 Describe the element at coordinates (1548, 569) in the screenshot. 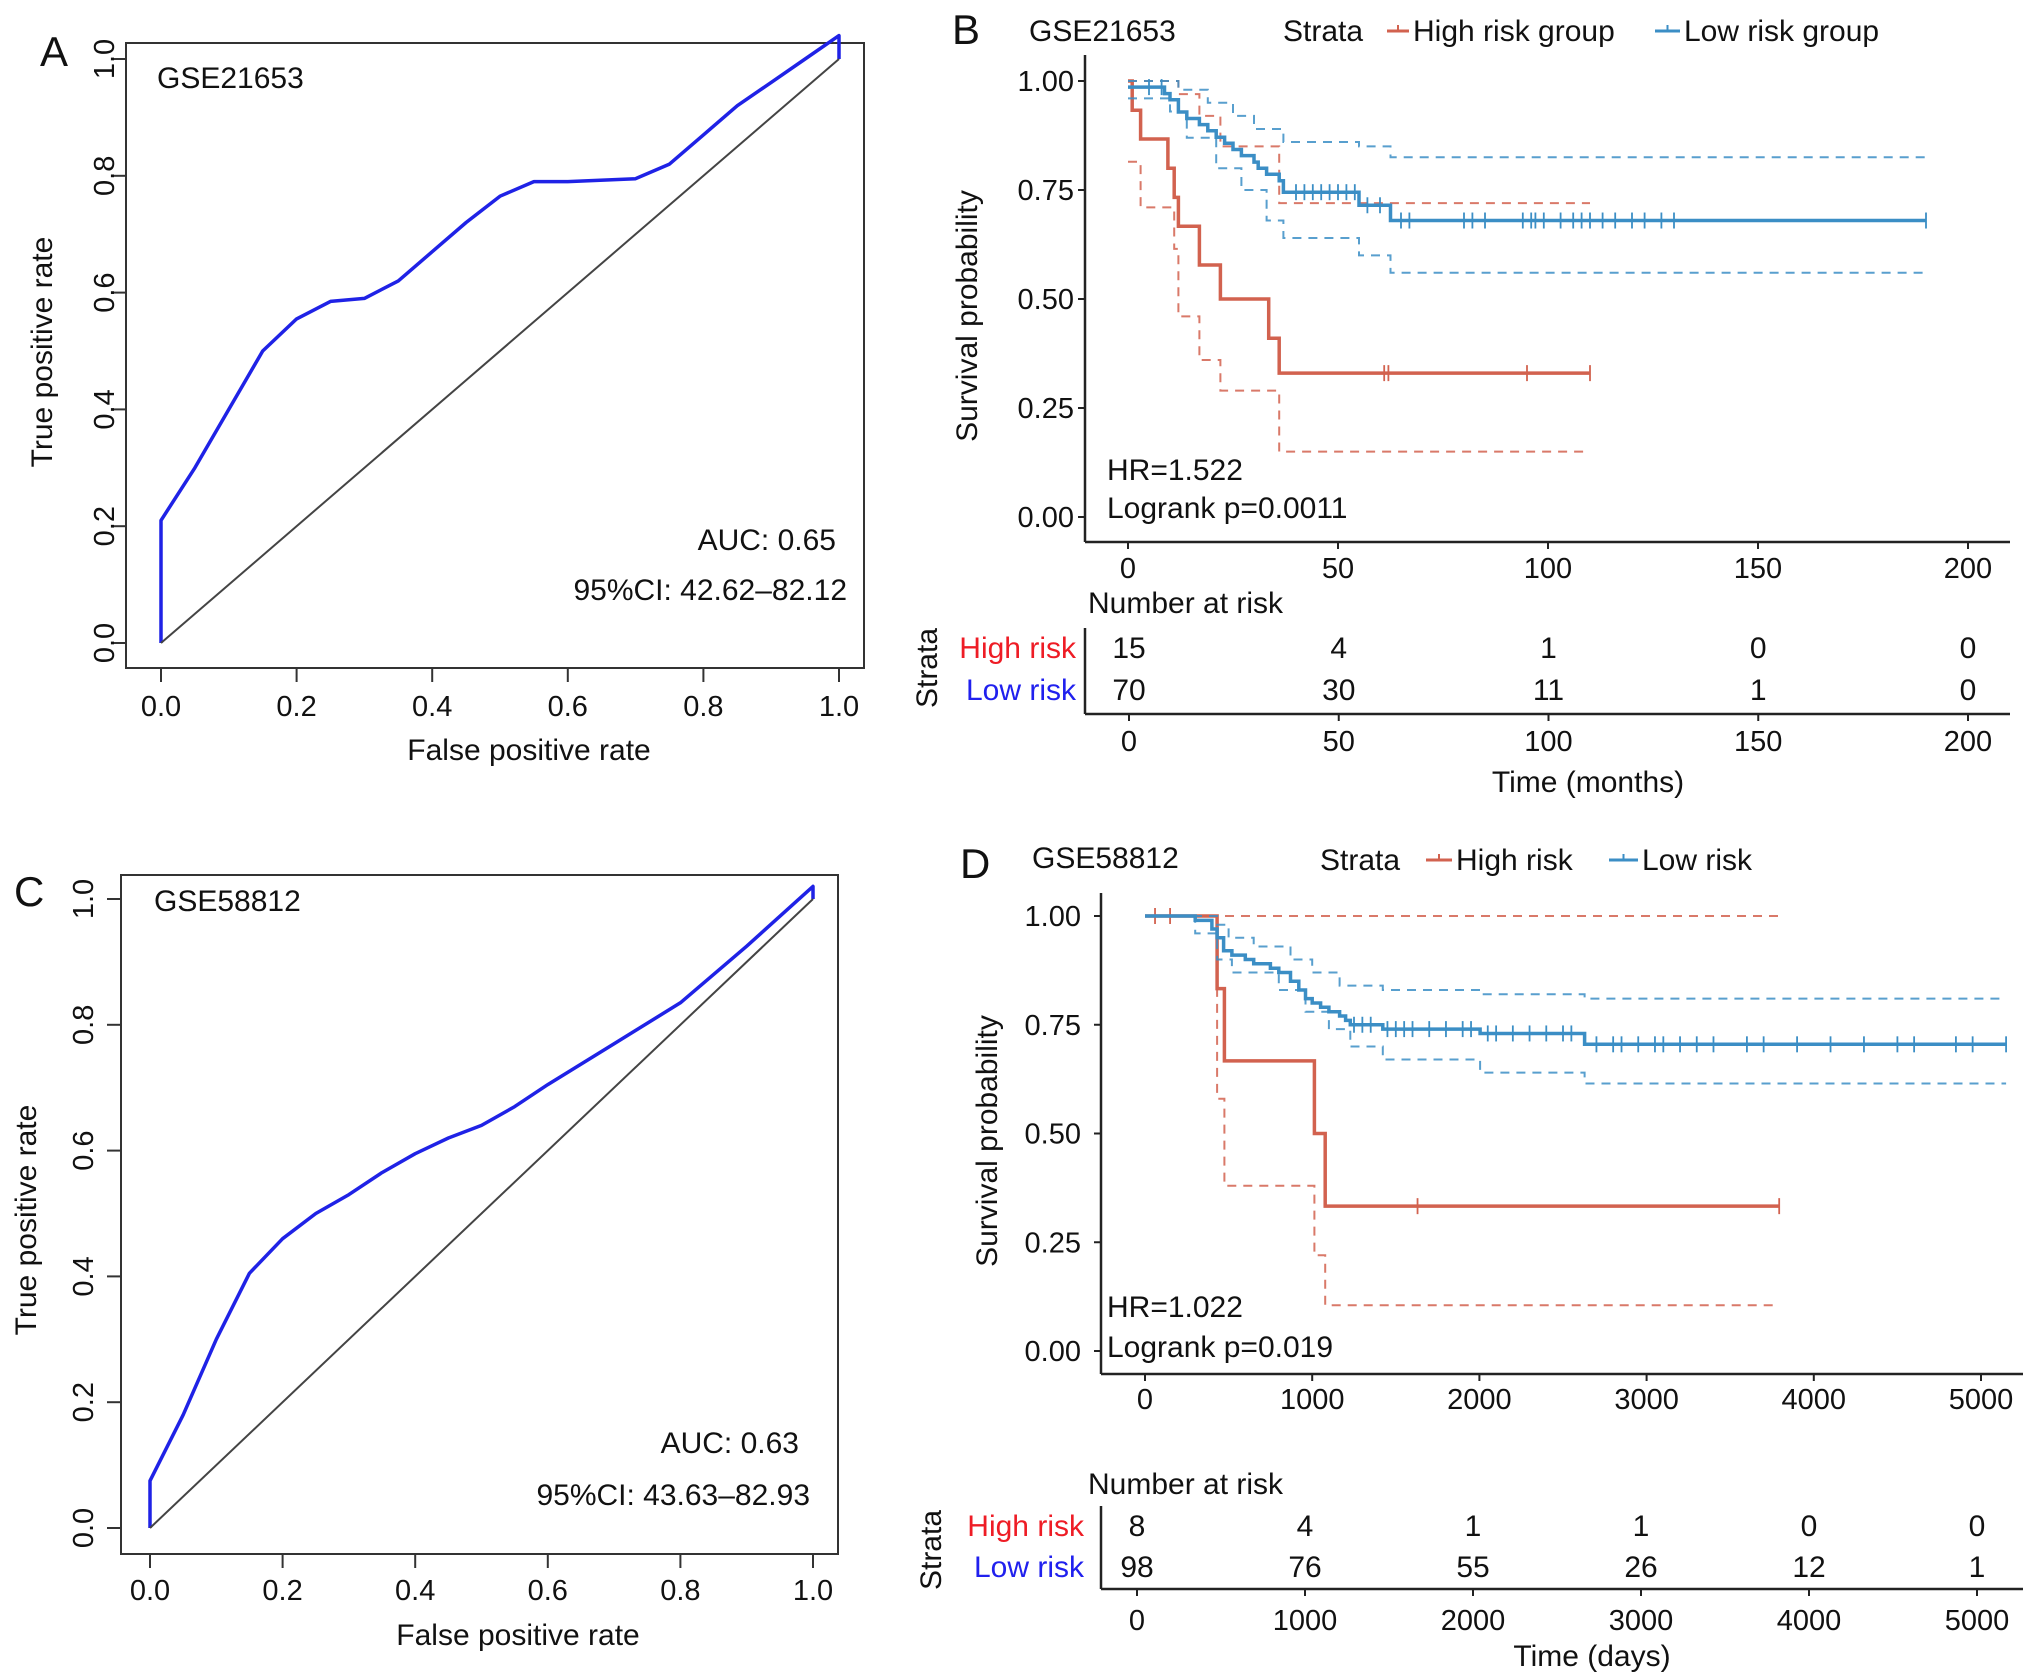

I see `x-tick-label: 100` at that location.